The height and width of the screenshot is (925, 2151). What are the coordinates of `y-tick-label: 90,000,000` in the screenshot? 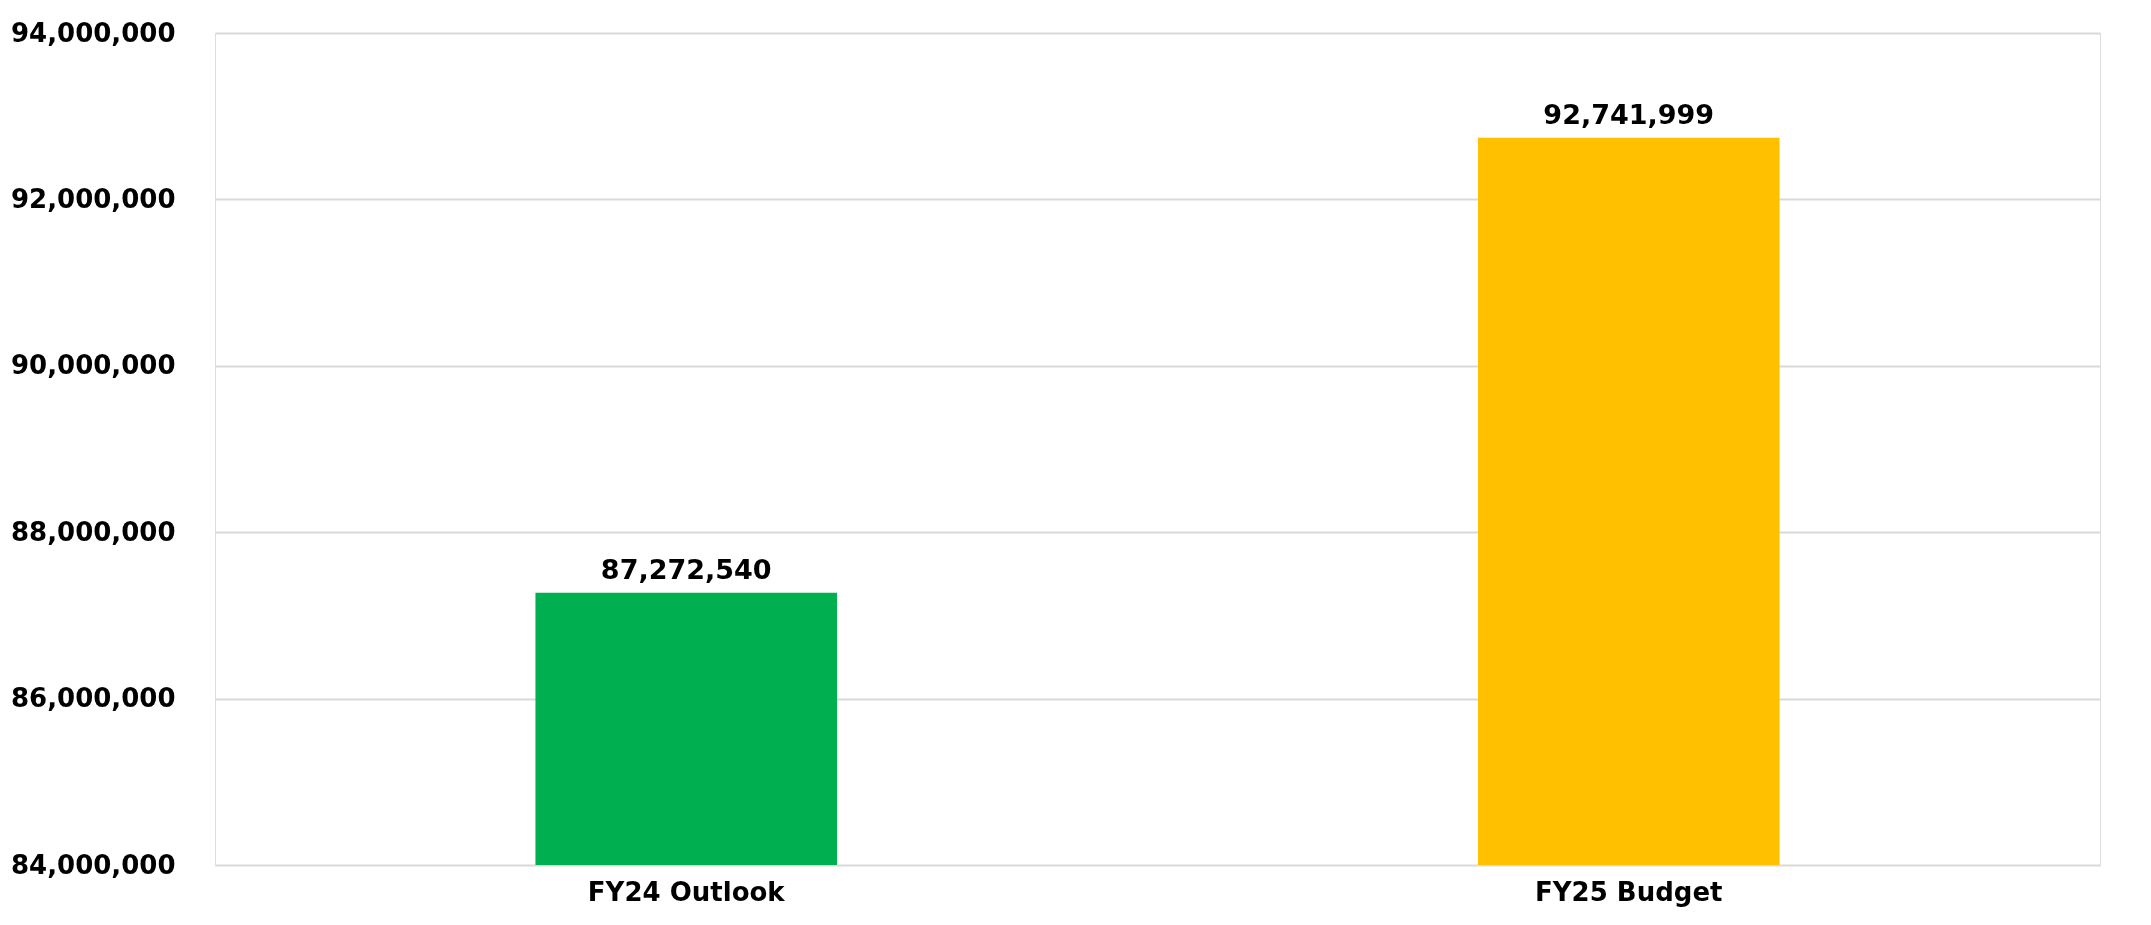 It's located at (93, 365).